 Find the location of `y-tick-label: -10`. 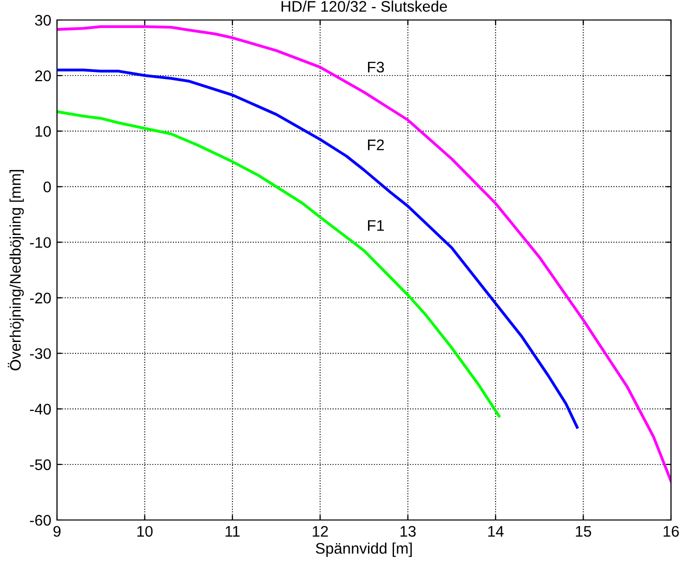

y-tick-label: -10 is located at coordinates (40, 242).